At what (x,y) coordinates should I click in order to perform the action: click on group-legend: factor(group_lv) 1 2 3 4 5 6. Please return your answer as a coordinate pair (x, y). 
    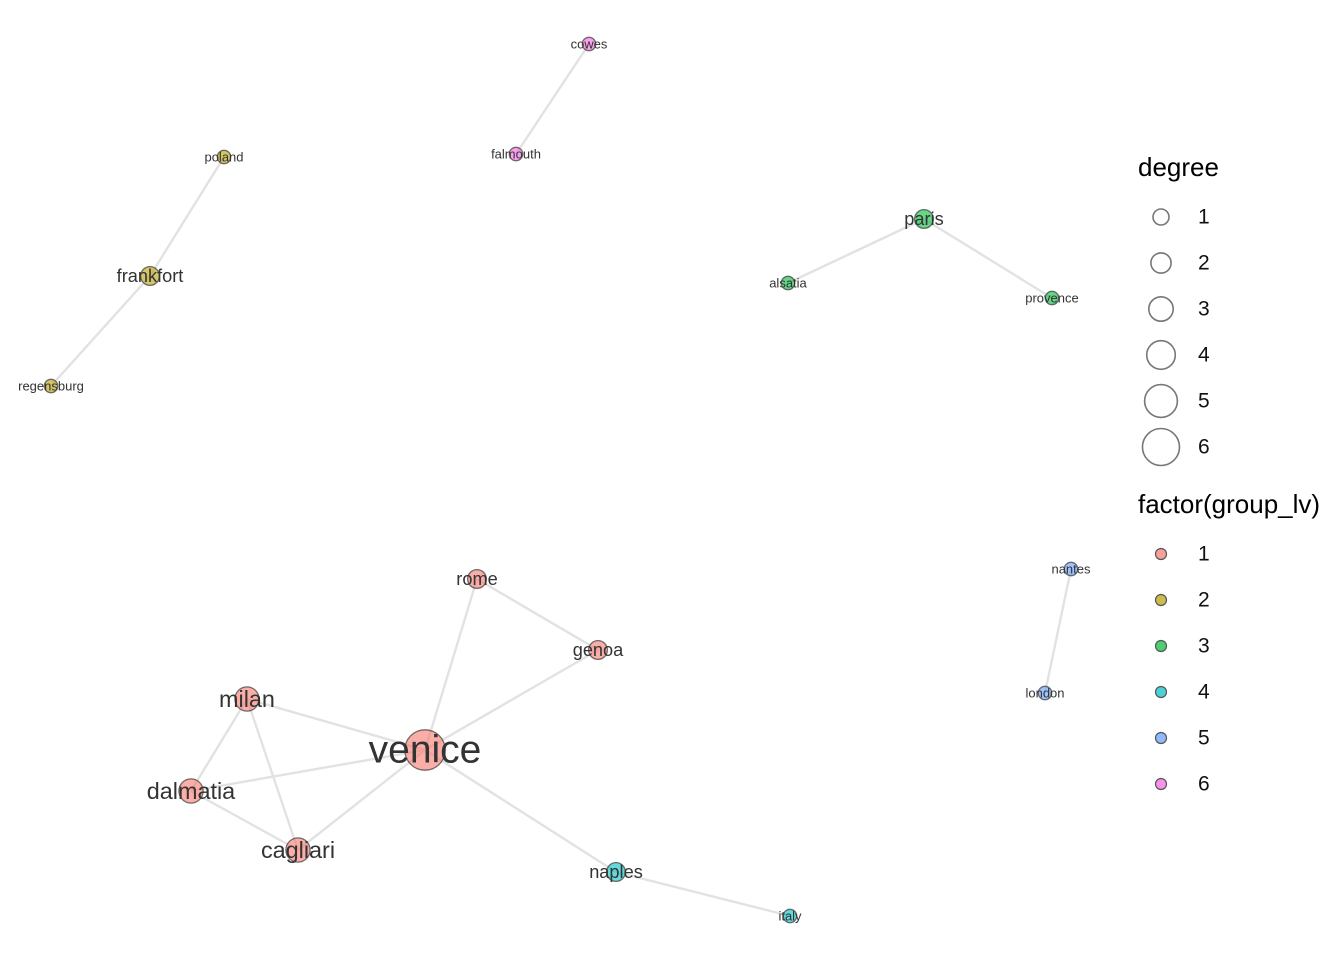
    Looking at the image, I should click on (1229, 642).